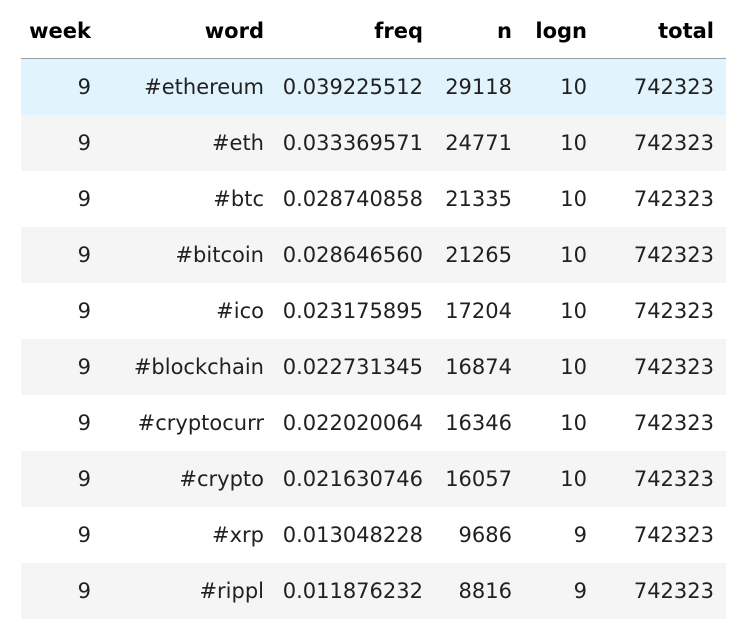 Image resolution: width=734 pixels, height=619 pixels. What do you see at coordinates (177, 311) in the screenshot?
I see `cell-word: #ico` at bounding box center [177, 311].